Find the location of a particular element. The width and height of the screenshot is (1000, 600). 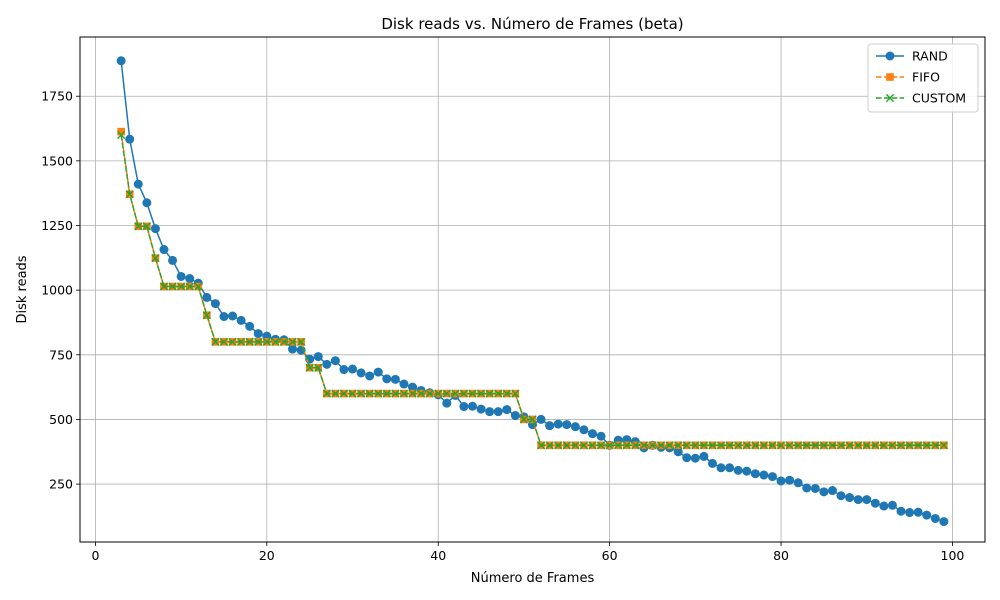

legend-item-rand: RAND is located at coordinates (912, 56).